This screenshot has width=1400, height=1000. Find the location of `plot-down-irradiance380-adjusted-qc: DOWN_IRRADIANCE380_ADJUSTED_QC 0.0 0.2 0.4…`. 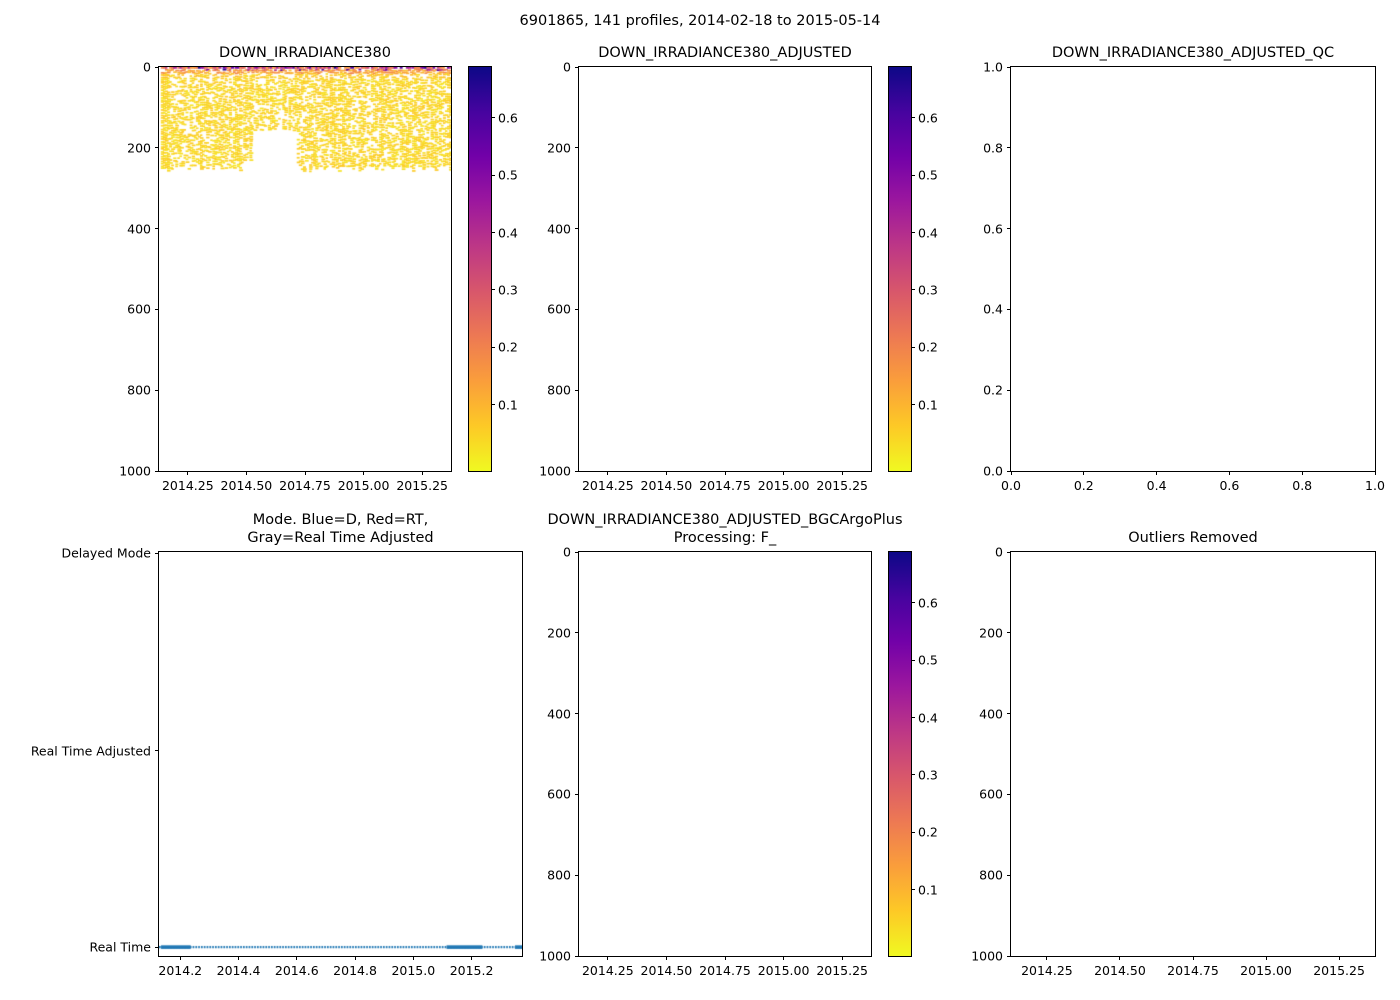

plot-down-irradiance380-adjusted-qc: DOWN_IRRADIANCE380_ADJUSTED_QC 0.0 0.2 0.4… is located at coordinates (1184, 269).